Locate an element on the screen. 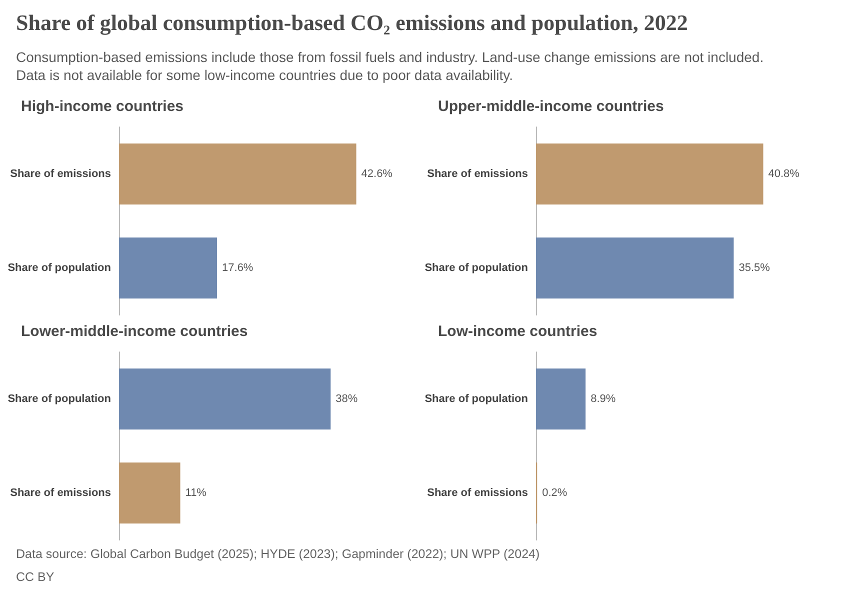  chart-title: Lower-middle-income countries is located at coordinates (134, 331).